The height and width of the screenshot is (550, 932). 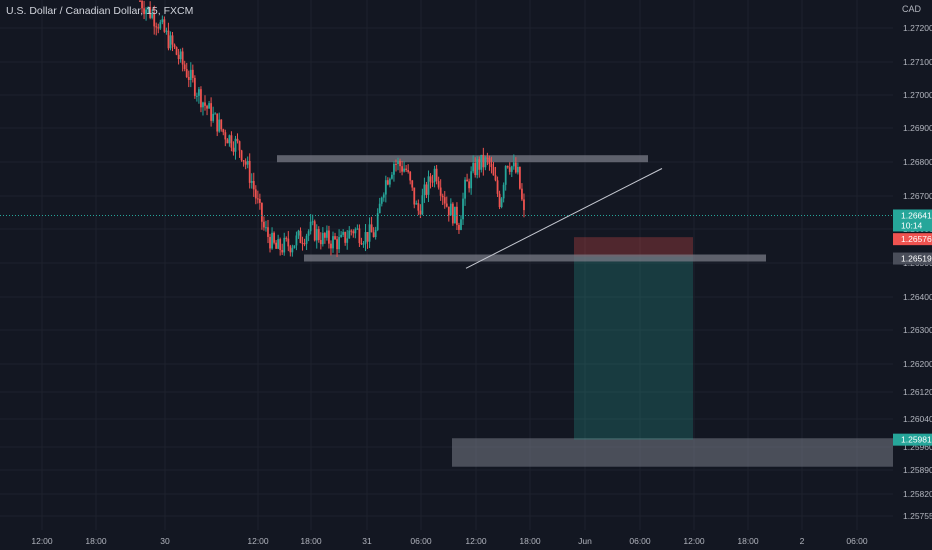 I want to click on take-profit-zone, so click(x=633, y=348).